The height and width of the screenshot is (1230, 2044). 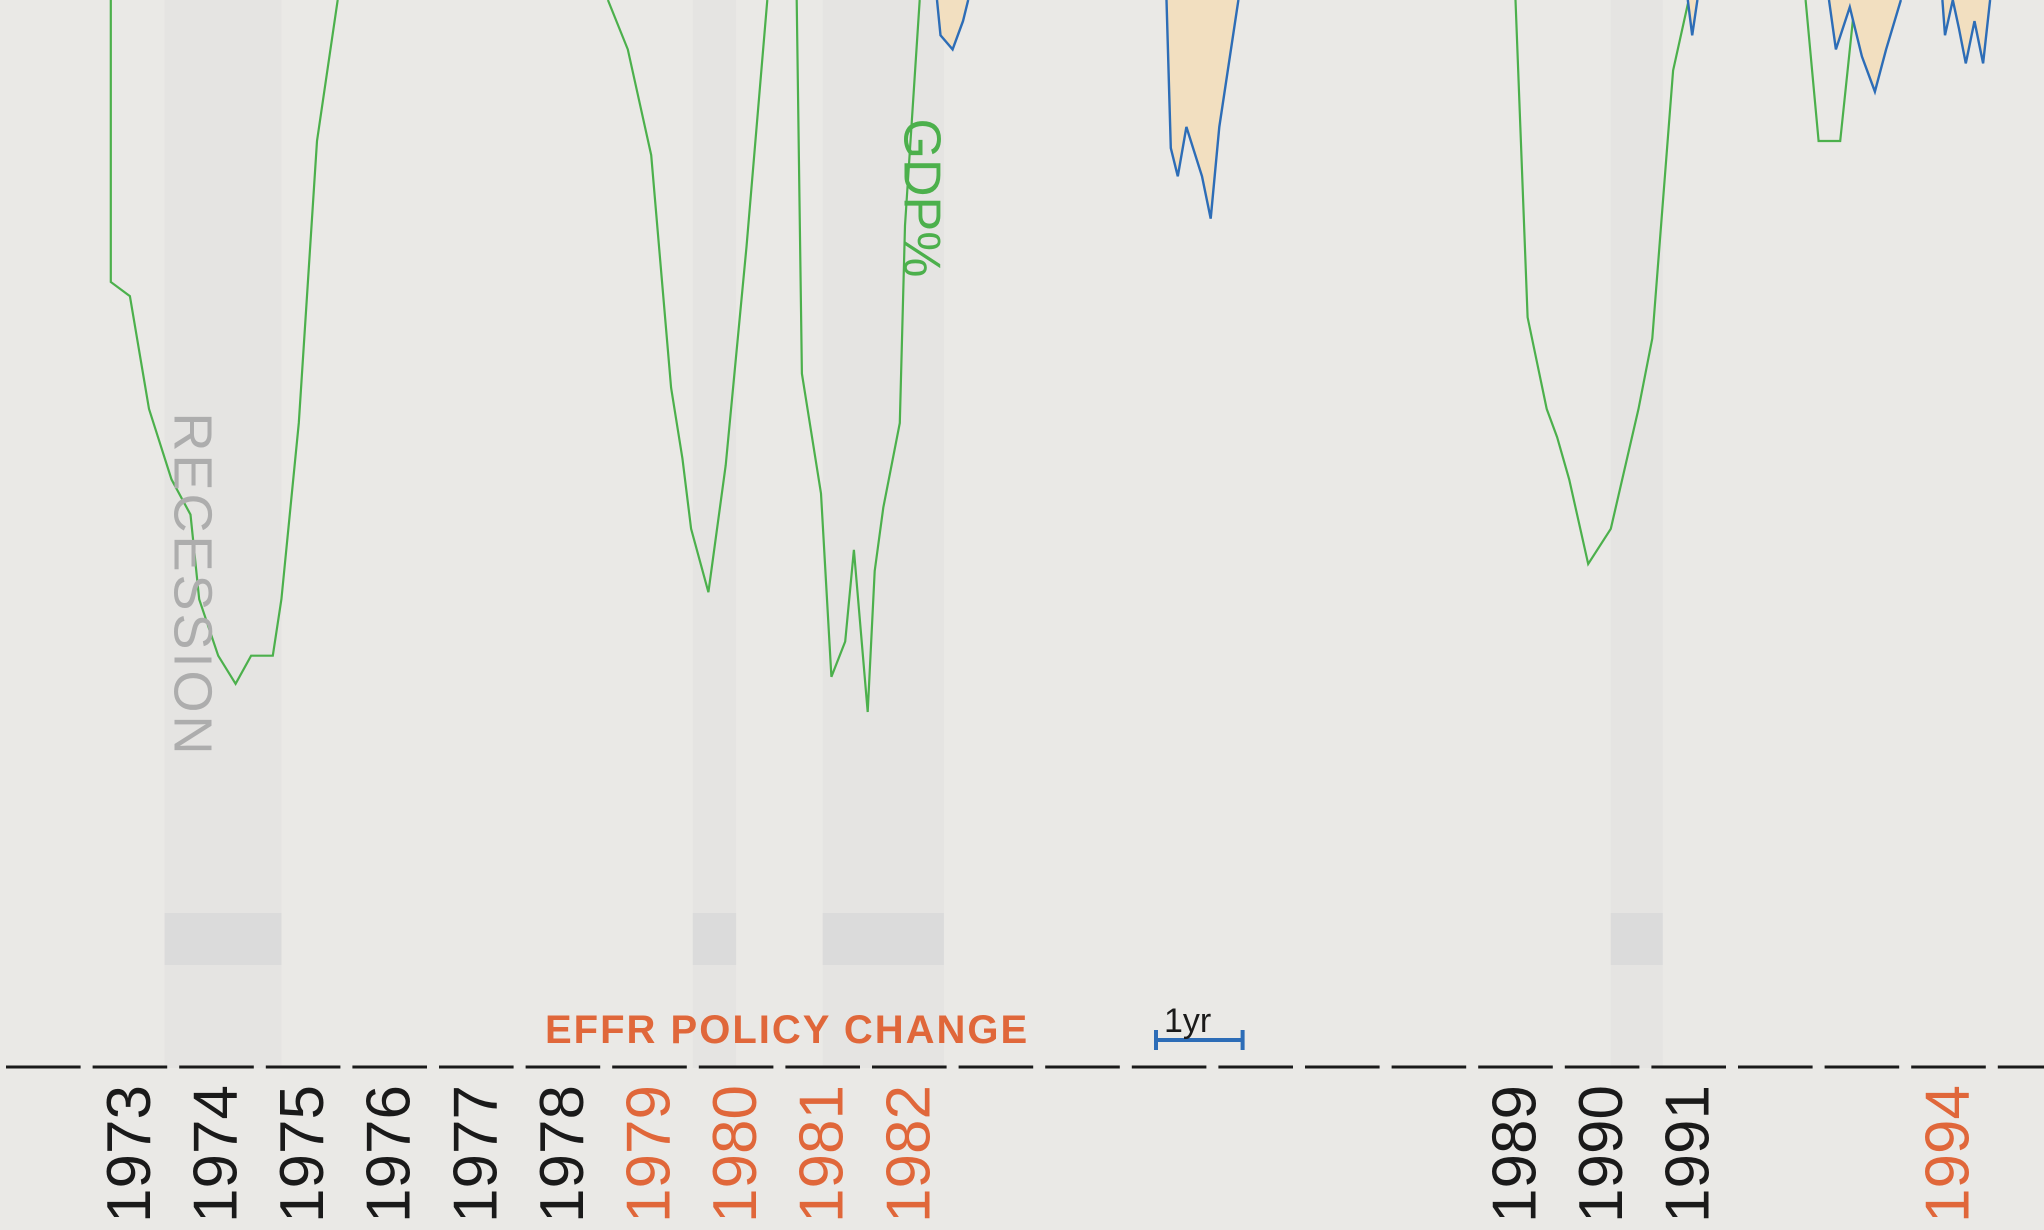 I want to click on effr-policy-change-label: EFFR POLICY CHANGE, so click(x=787, y=1030).